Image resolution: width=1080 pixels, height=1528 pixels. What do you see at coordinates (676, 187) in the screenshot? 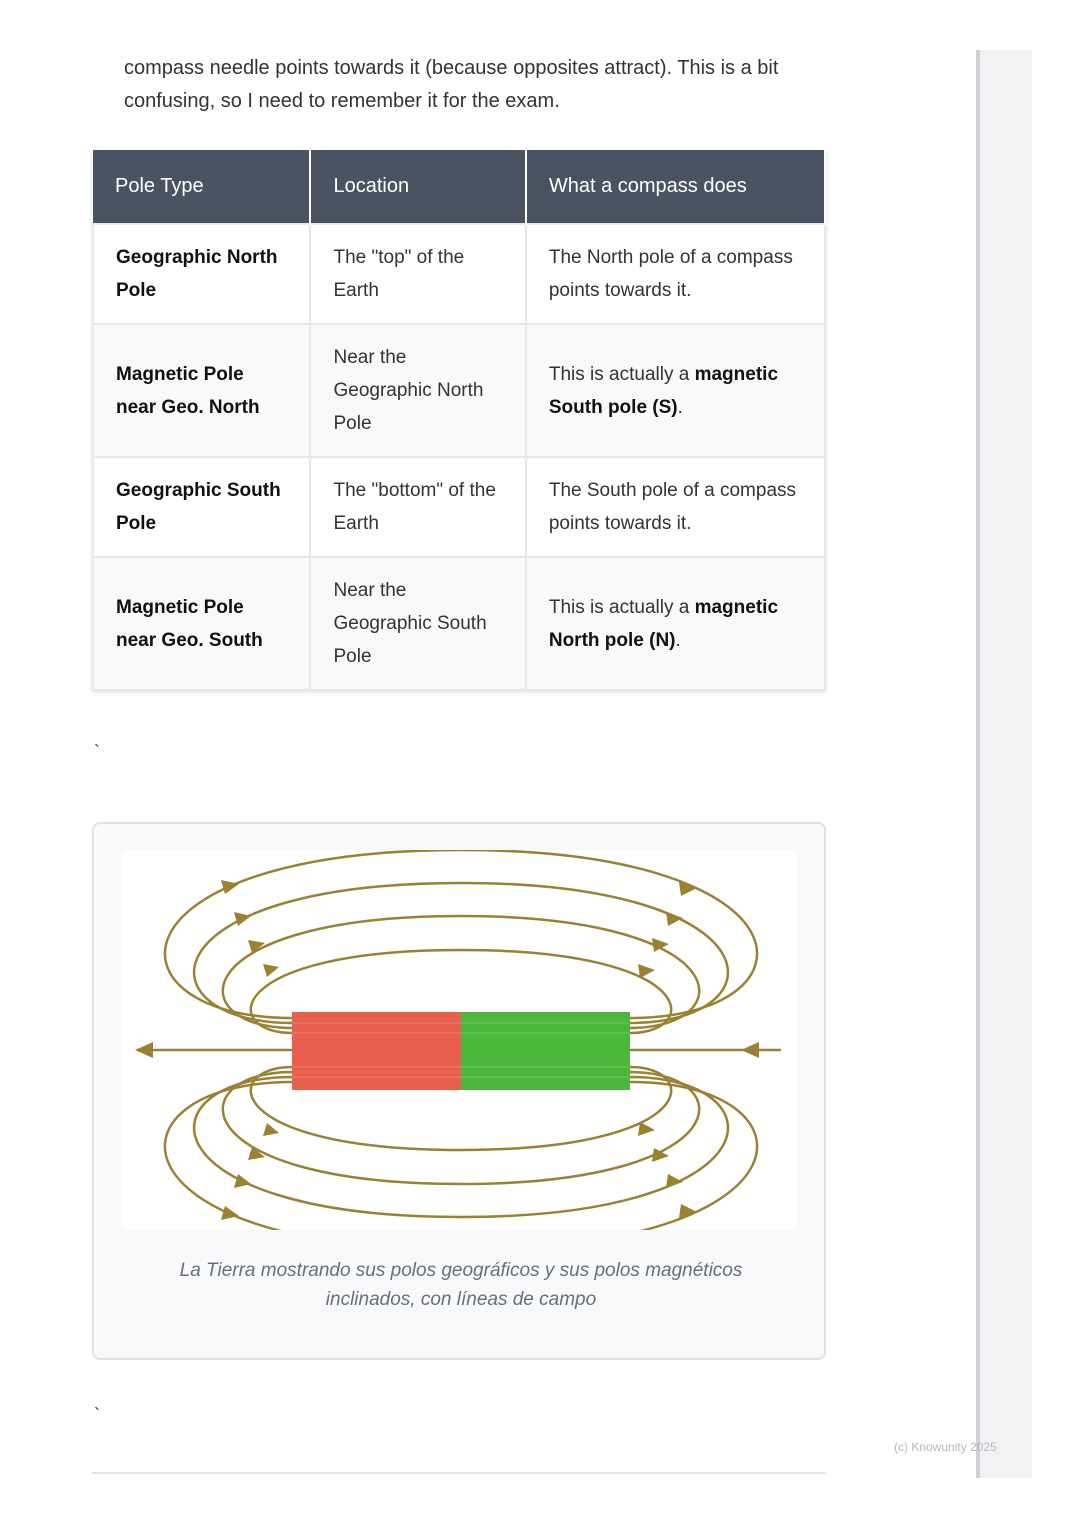
I see `header-cell: What a compass does` at bounding box center [676, 187].